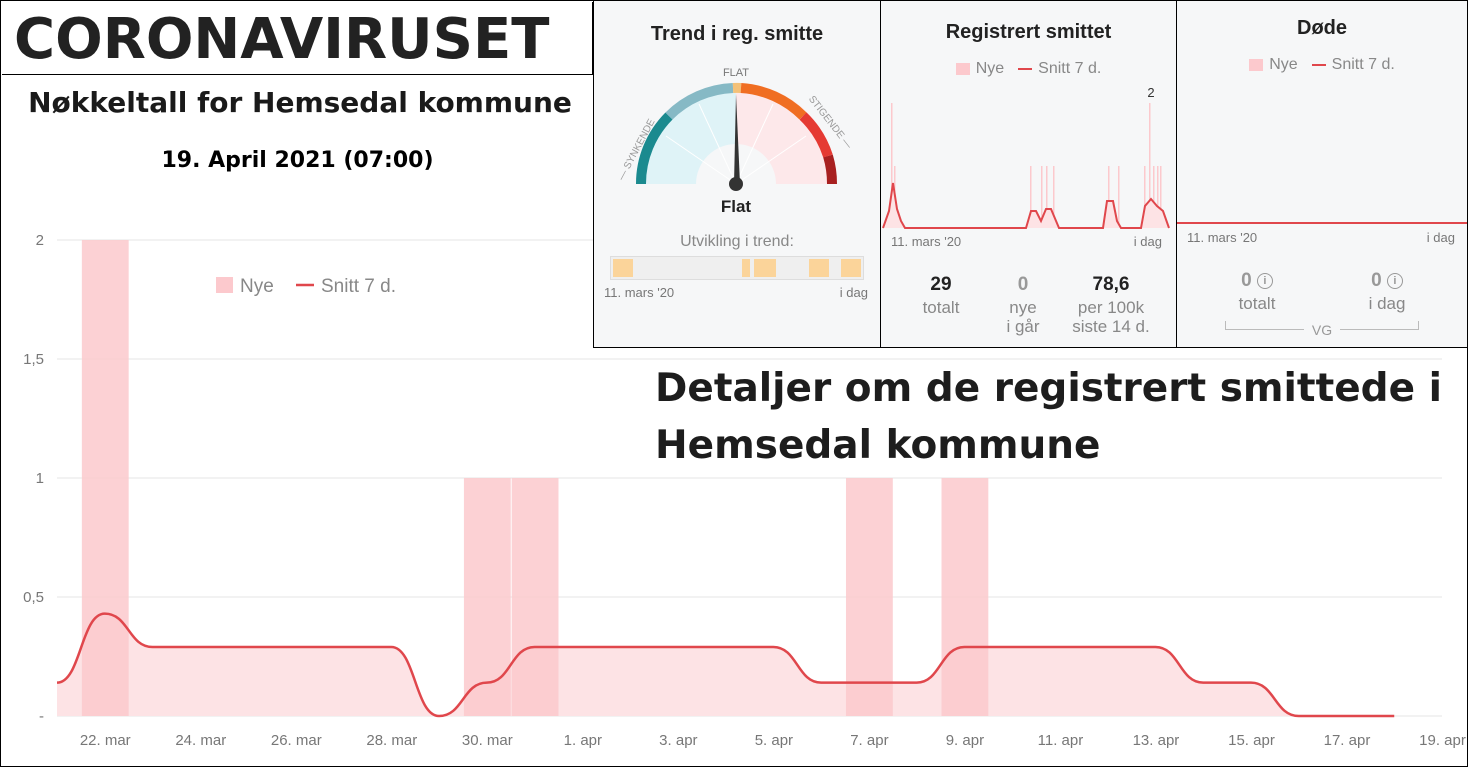 The height and width of the screenshot is (767, 1468). Describe the element at coordinates (869, 740) in the screenshot. I see `x-tick-label: 7. apr` at that location.